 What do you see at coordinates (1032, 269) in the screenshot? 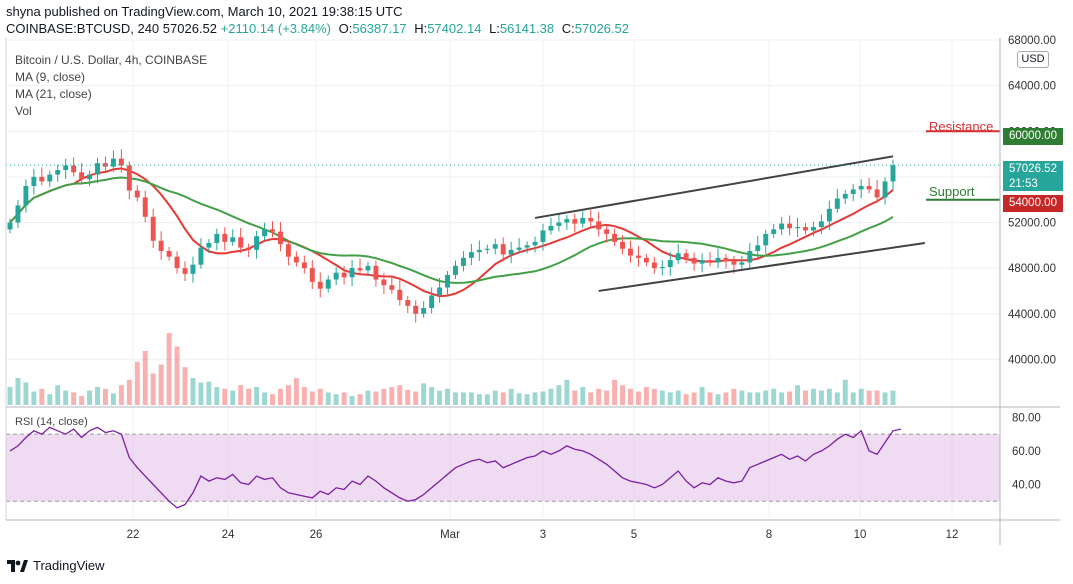
I see `price-tick-label: 48000.00` at bounding box center [1032, 269].